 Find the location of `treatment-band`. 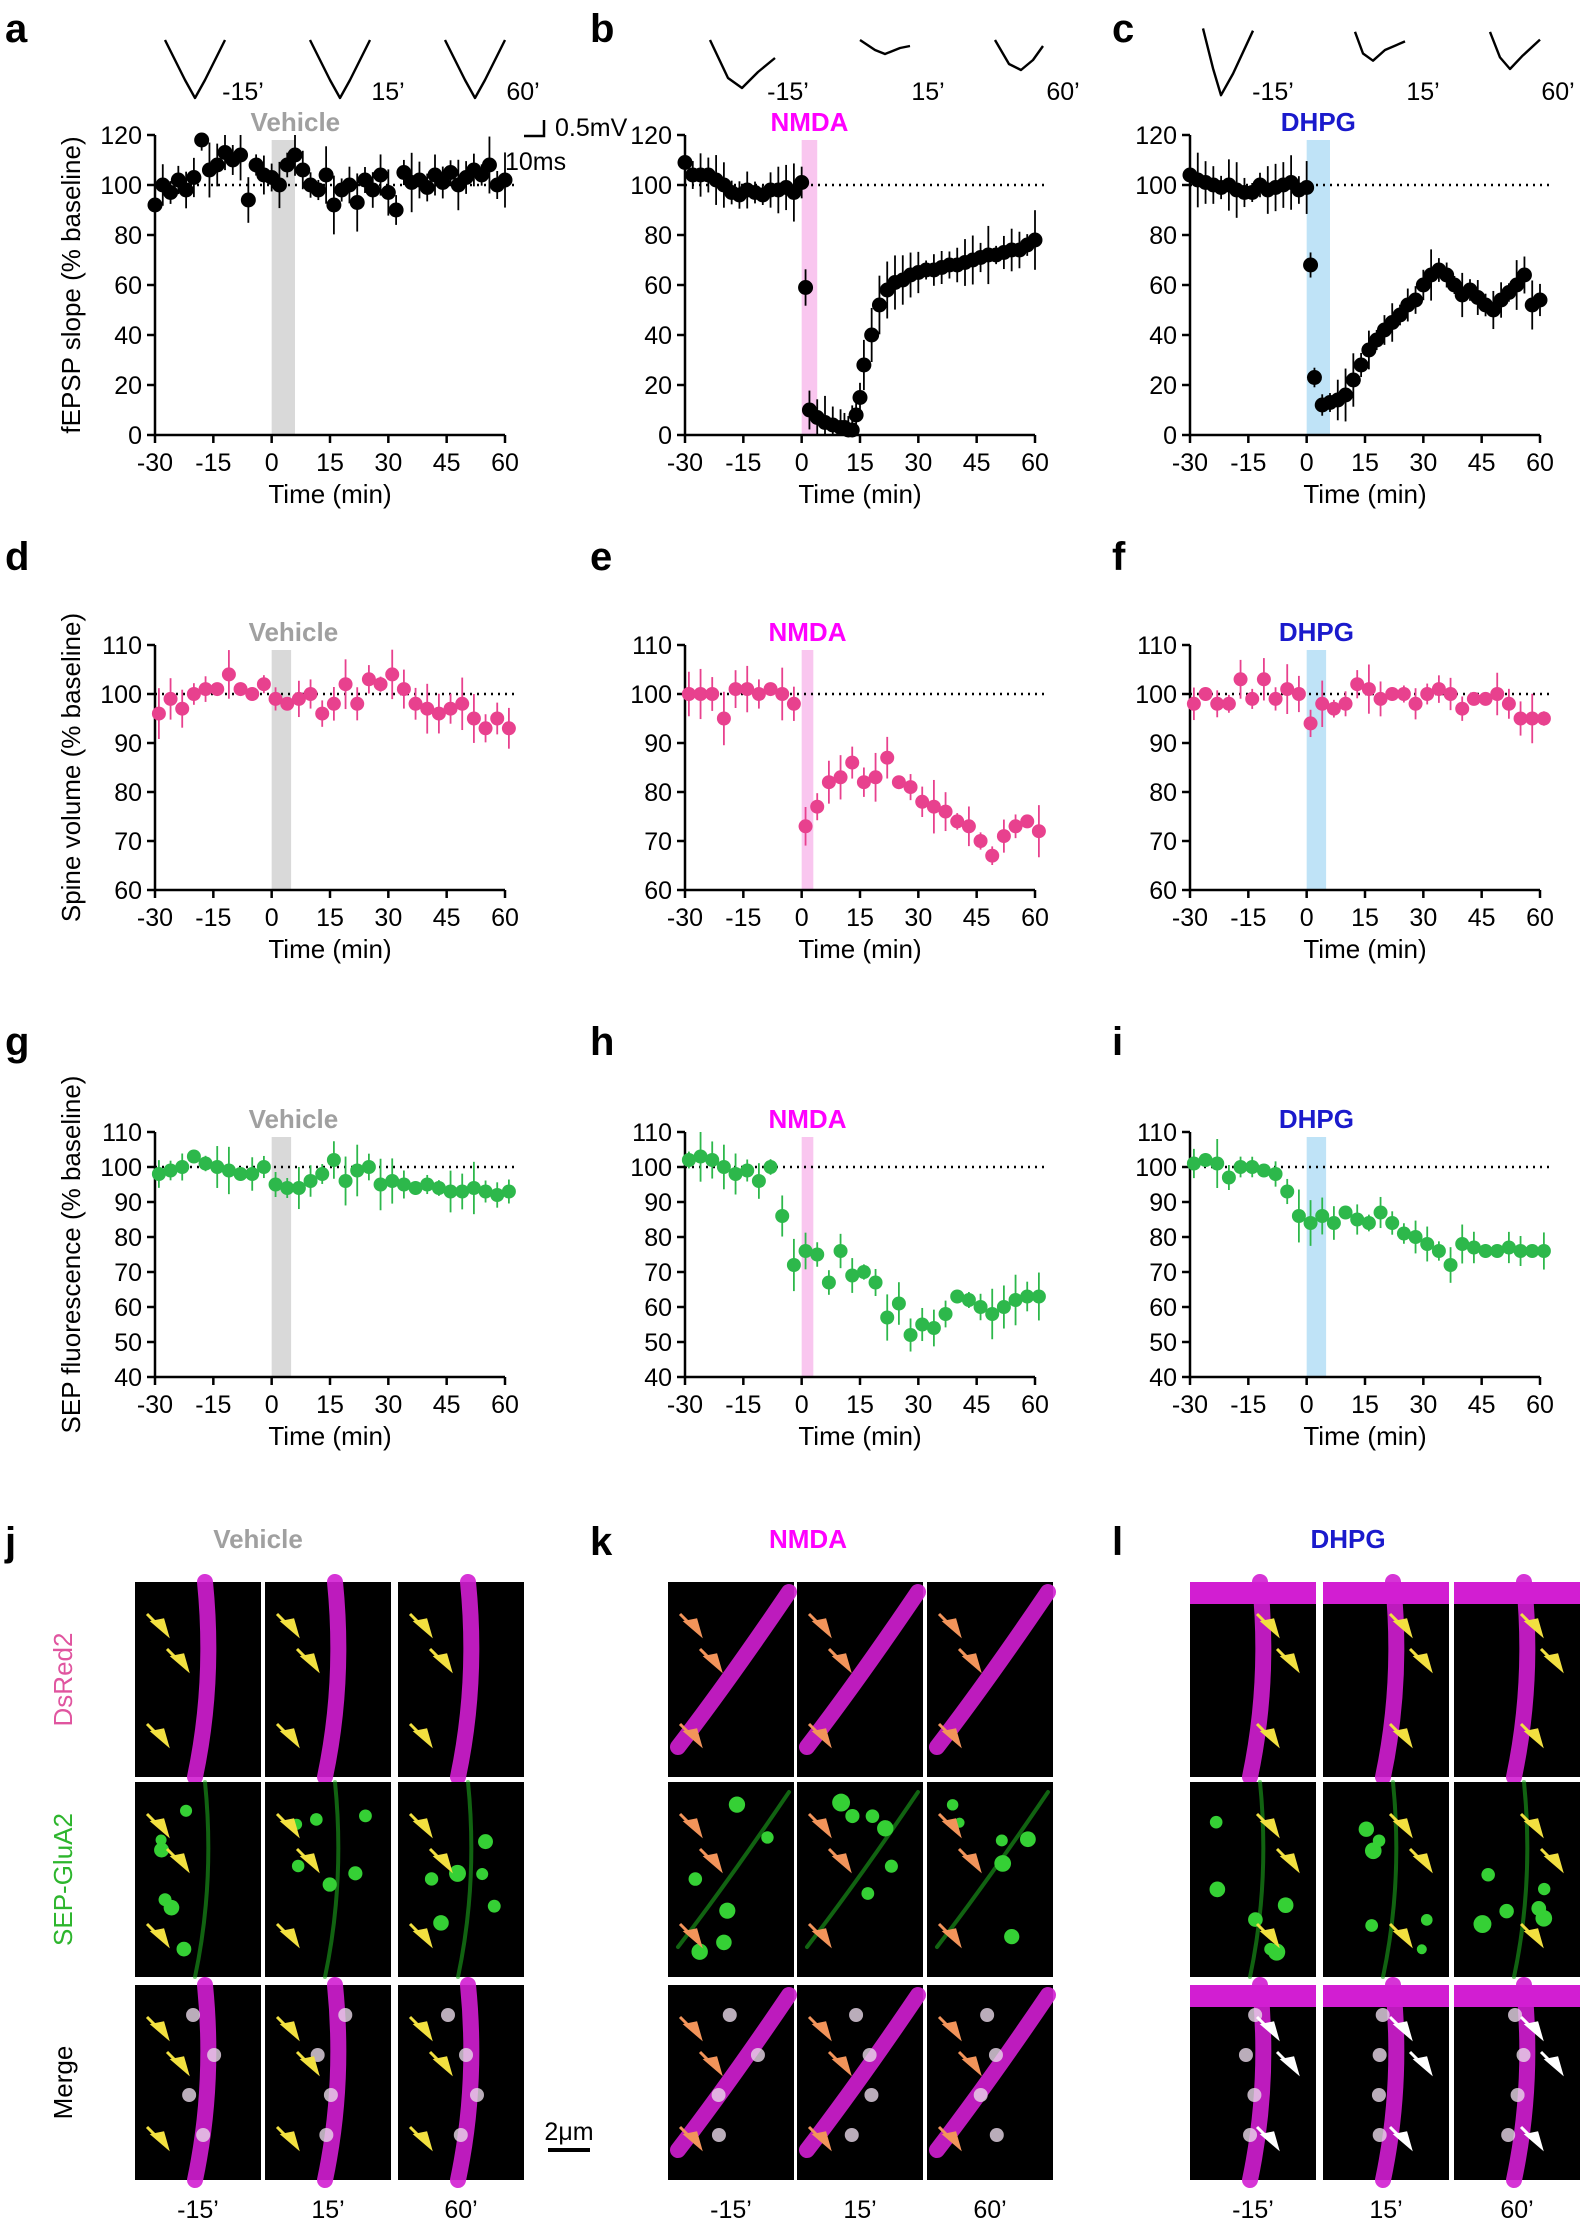

treatment-band is located at coordinates (1318, 287).